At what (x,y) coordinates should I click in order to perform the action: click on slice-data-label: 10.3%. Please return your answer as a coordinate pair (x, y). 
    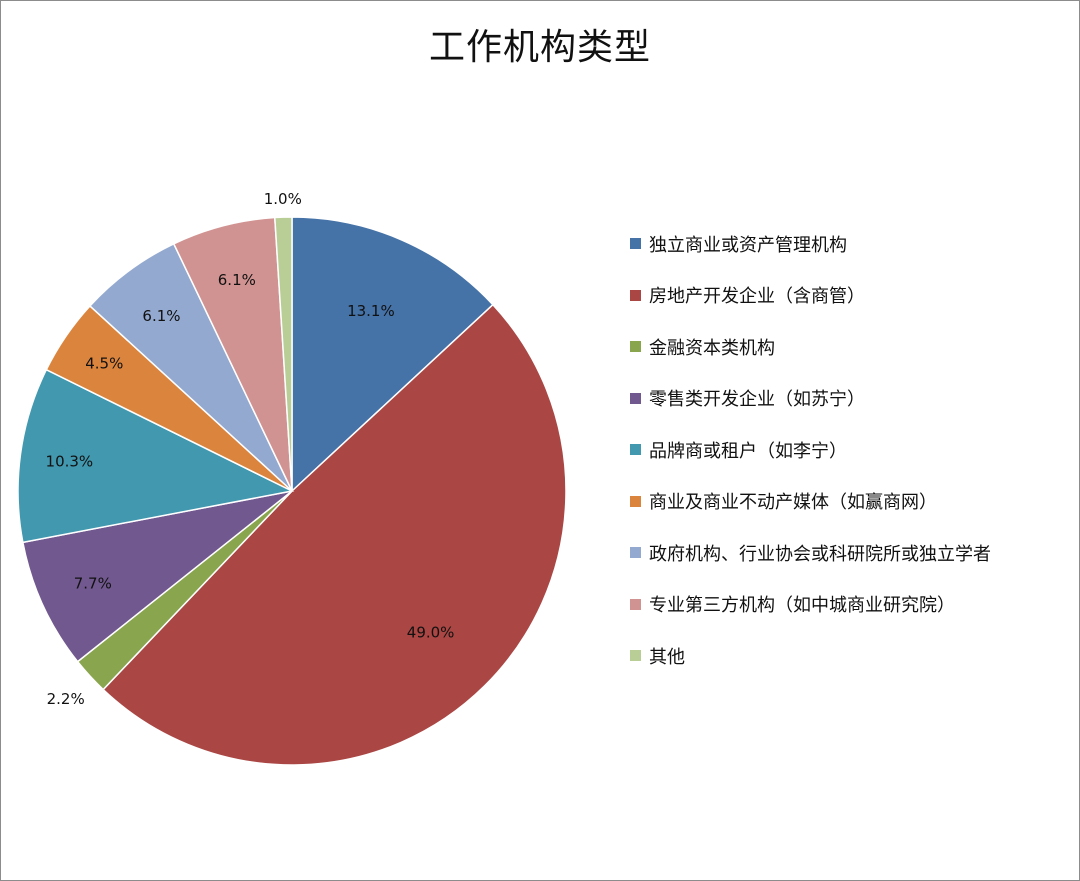
    Looking at the image, I should click on (70, 462).